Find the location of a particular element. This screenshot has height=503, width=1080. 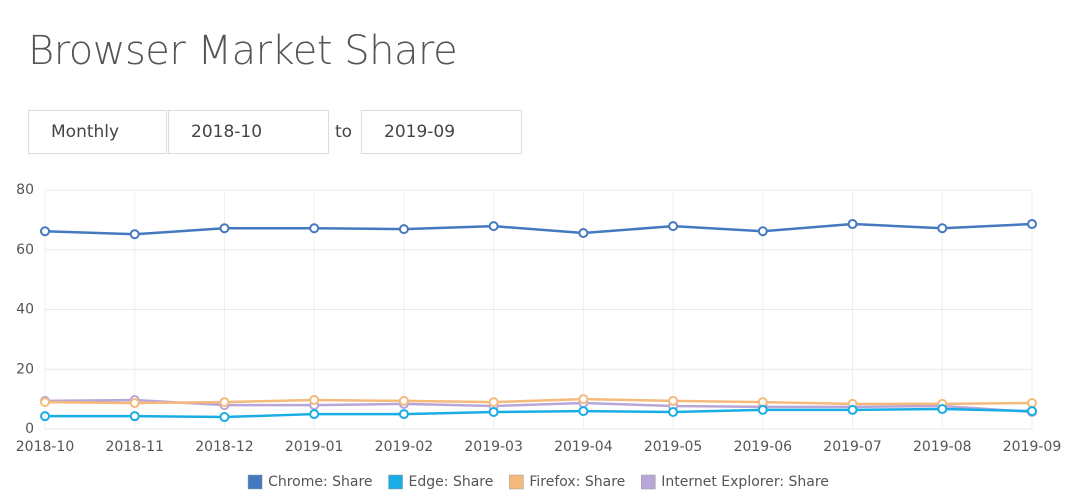

x-tick-label: 2019-02 is located at coordinates (404, 447).